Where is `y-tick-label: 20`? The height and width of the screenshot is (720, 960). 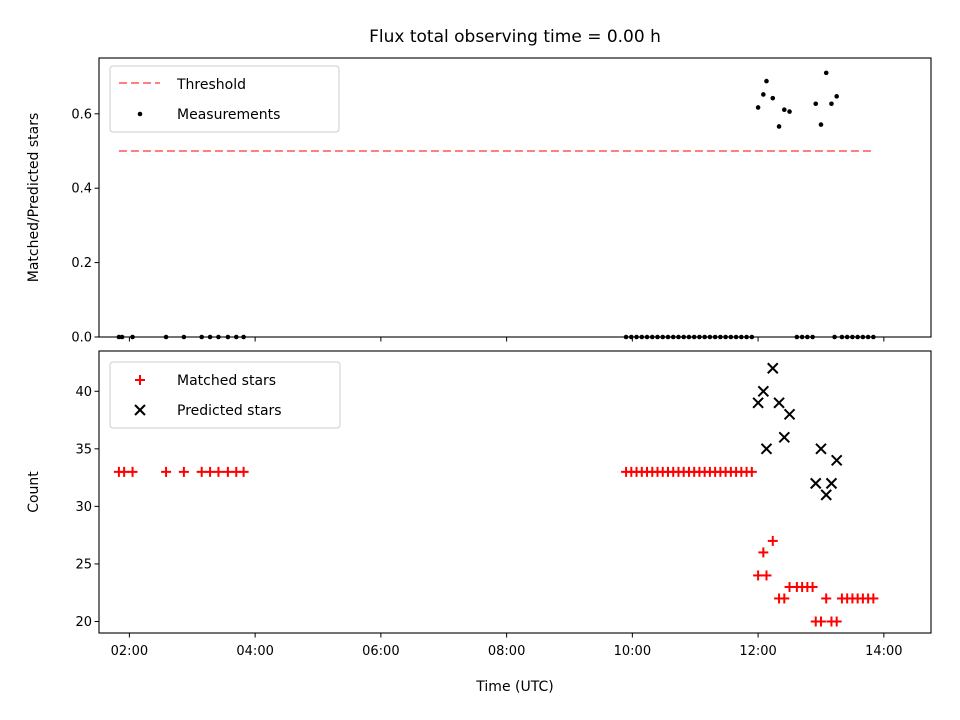
y-tick-label: 20 is located at coordinates (83, 622).